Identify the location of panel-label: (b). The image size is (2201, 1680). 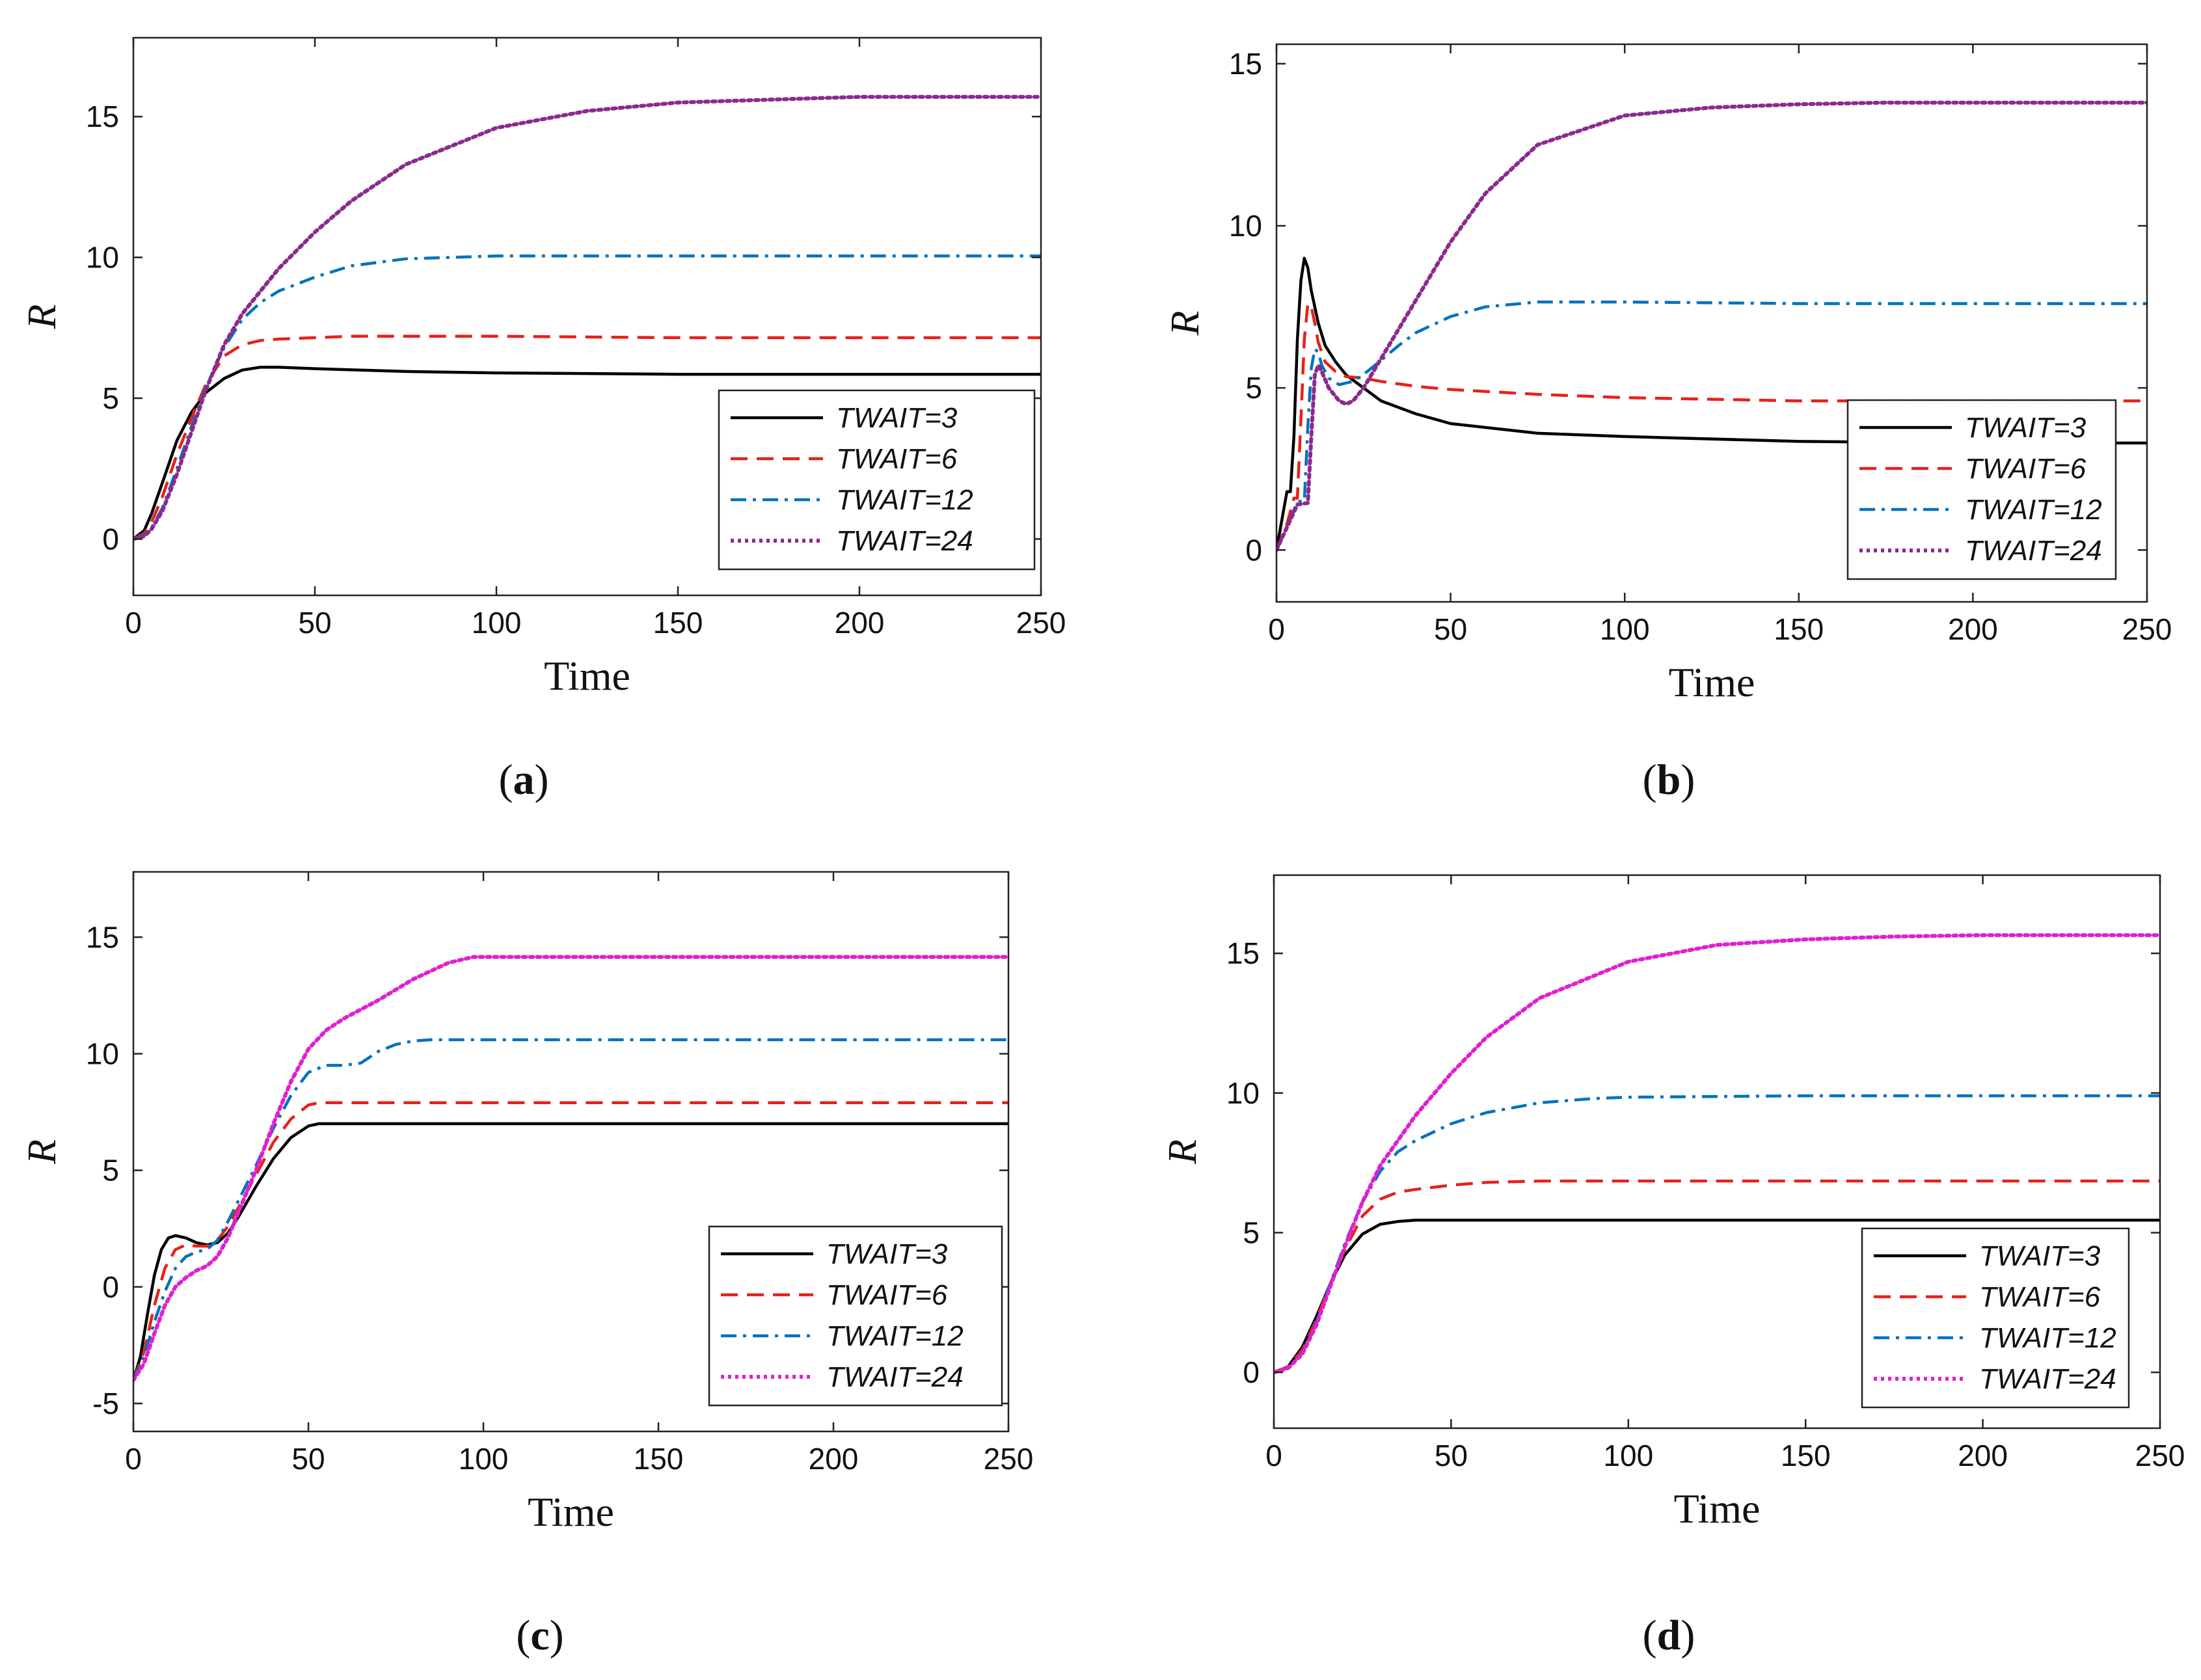
(1669, 780).